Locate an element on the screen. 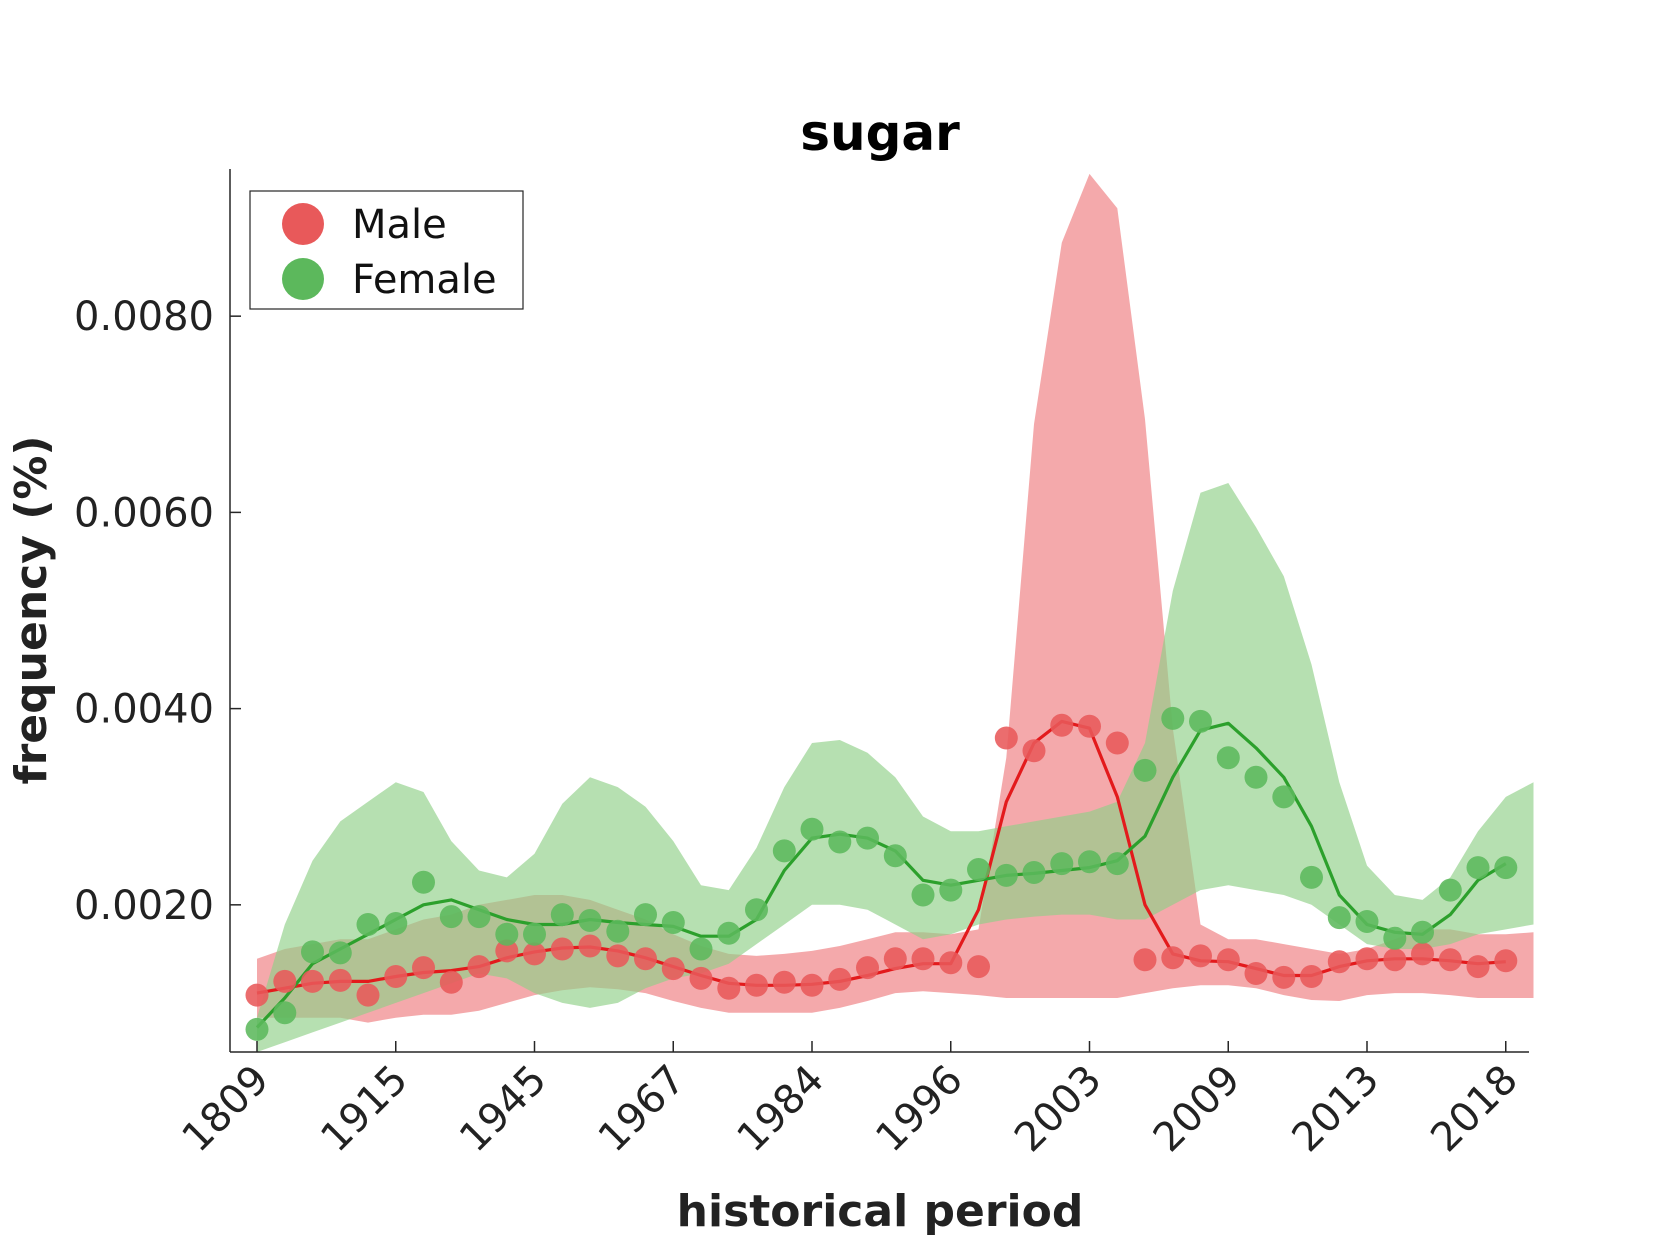  y-tick-label: 0.0040 is located at coordinates (144, 710).